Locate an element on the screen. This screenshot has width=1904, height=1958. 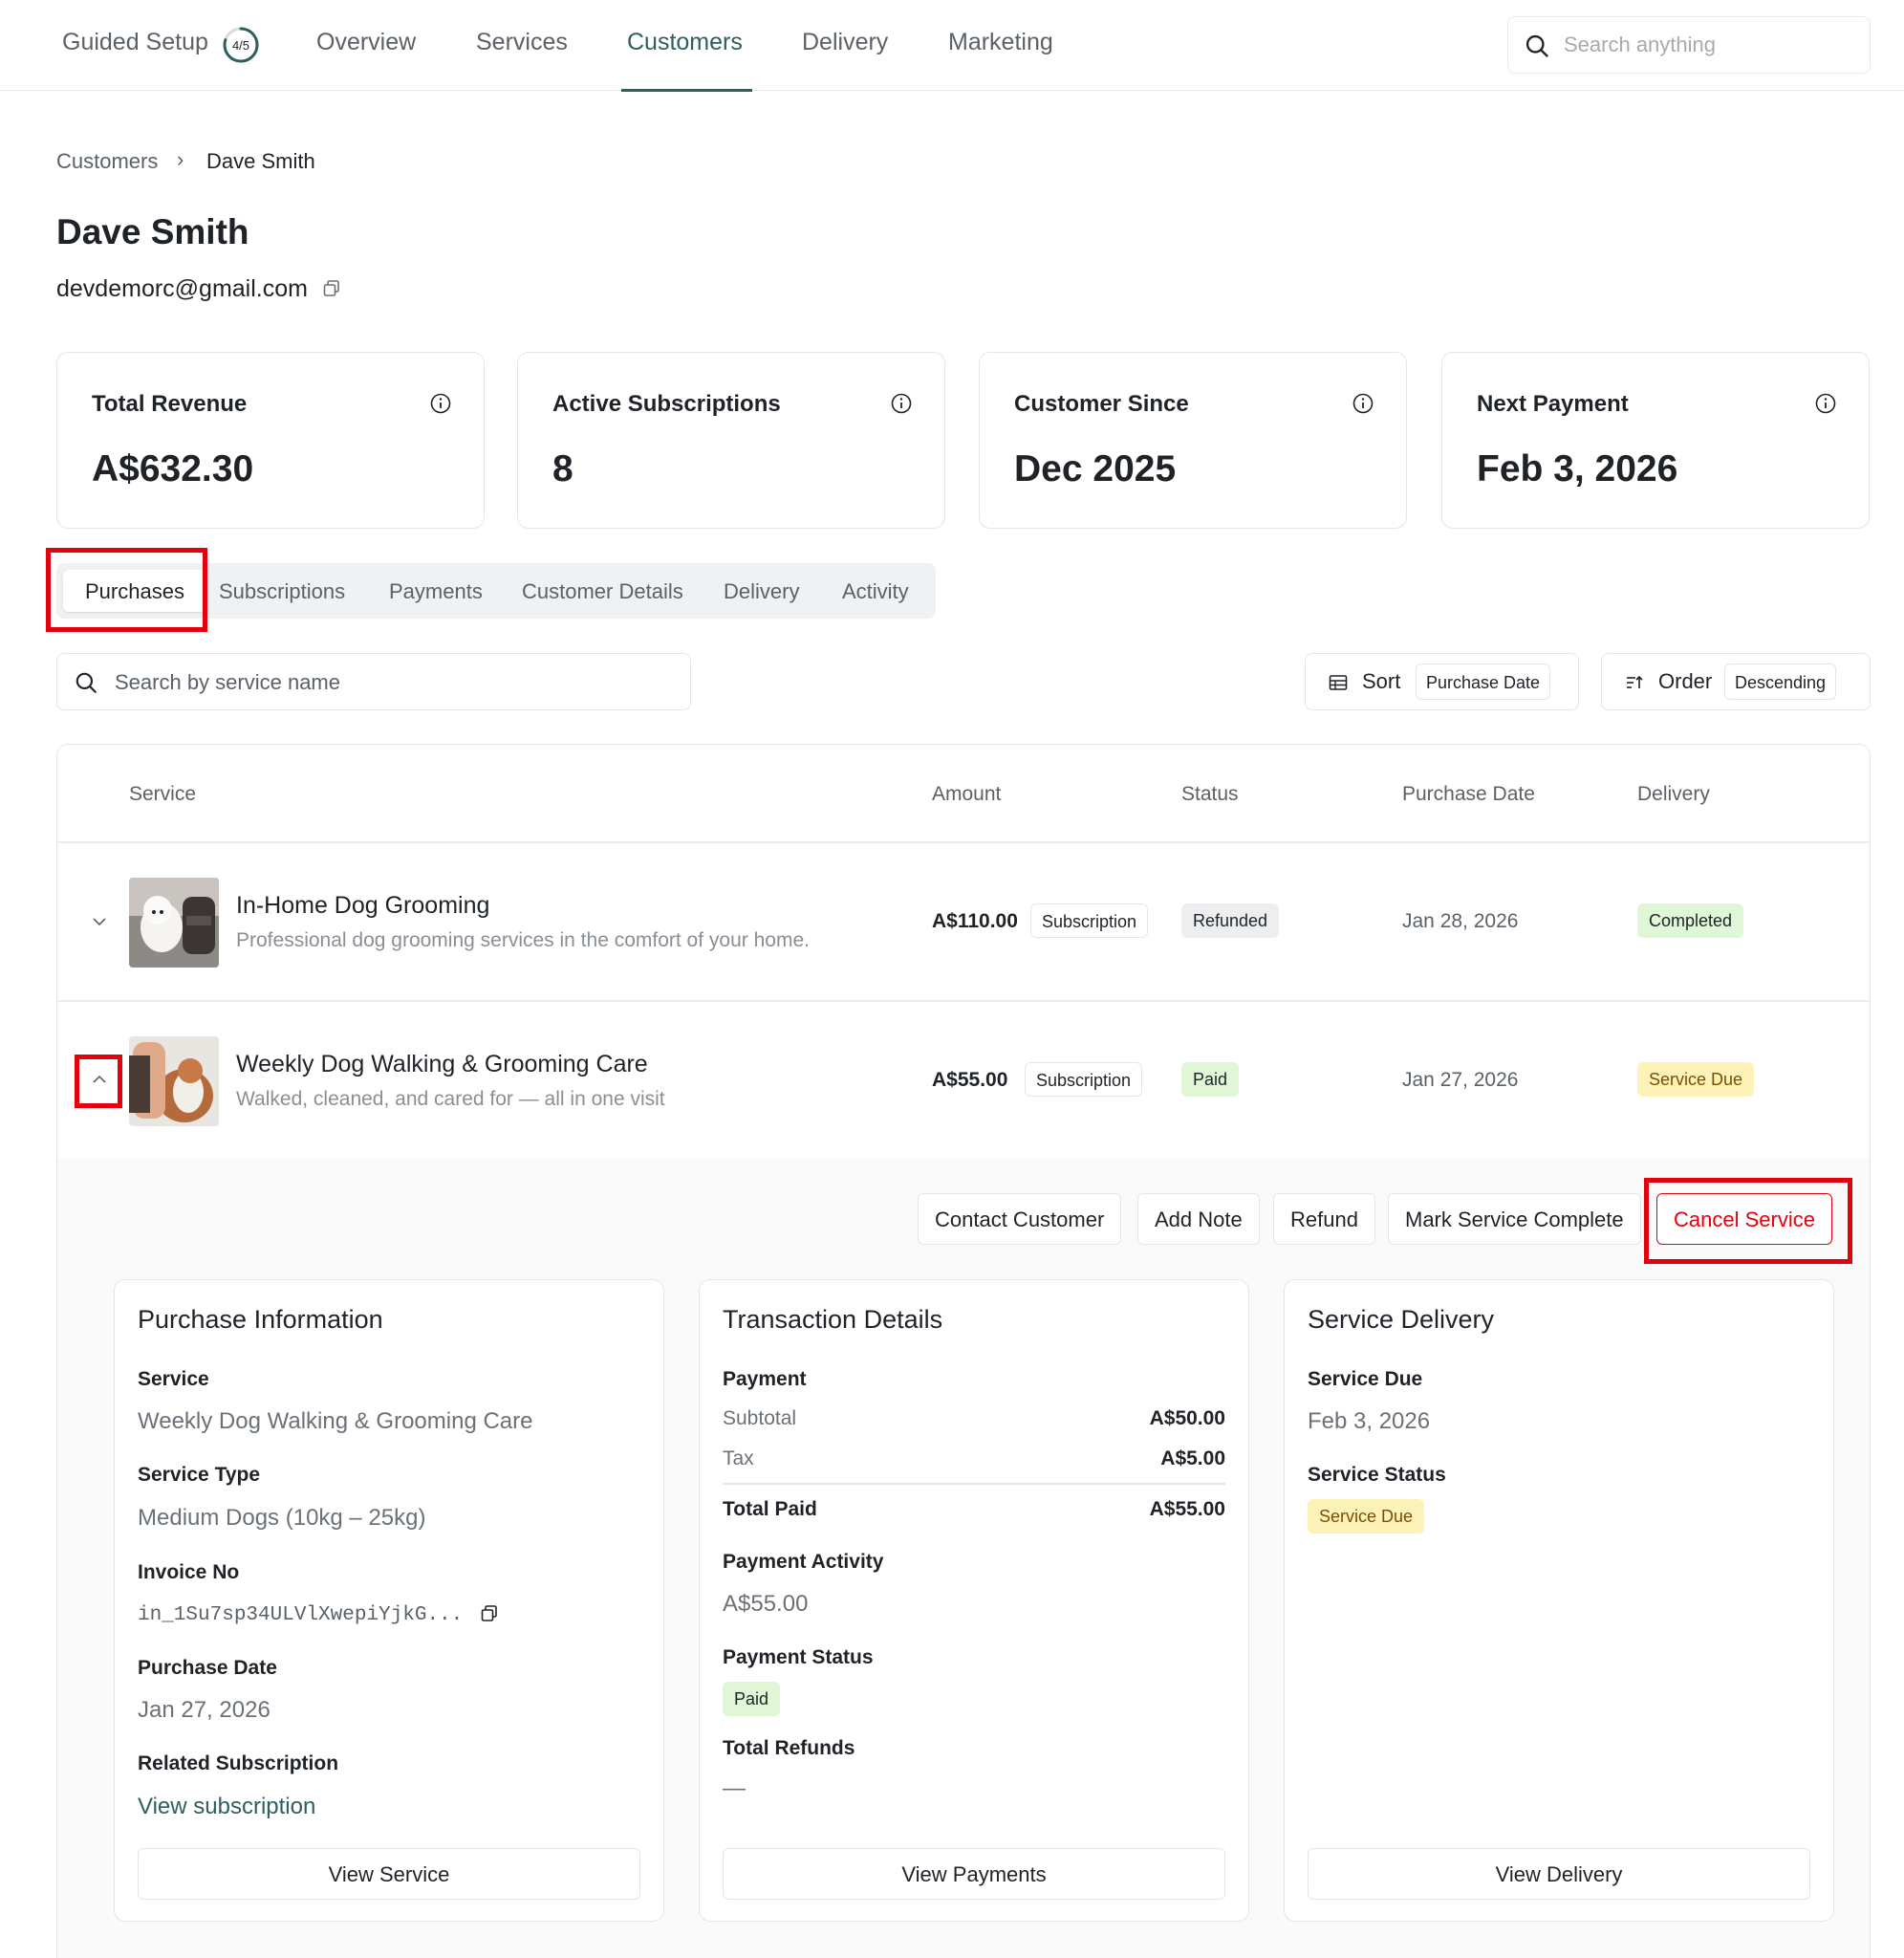
column-header-delivery: Delivery is located at coordinates (1674, 794).